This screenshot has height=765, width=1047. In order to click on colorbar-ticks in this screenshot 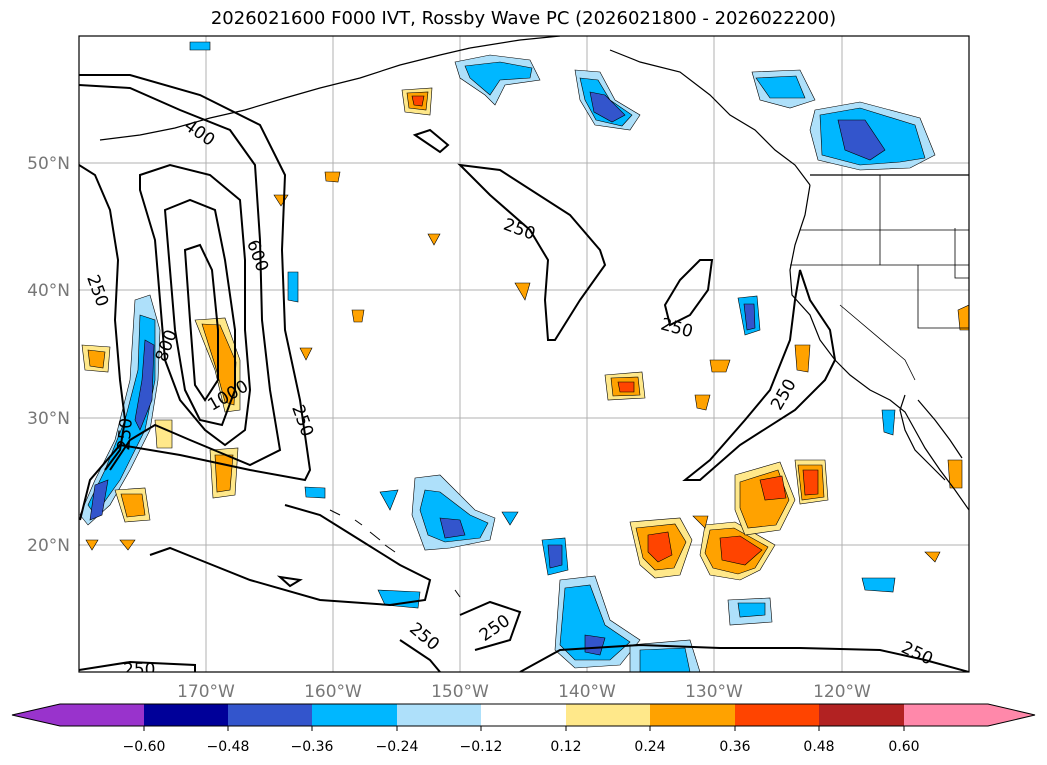, I will do `click(524, 728)`.